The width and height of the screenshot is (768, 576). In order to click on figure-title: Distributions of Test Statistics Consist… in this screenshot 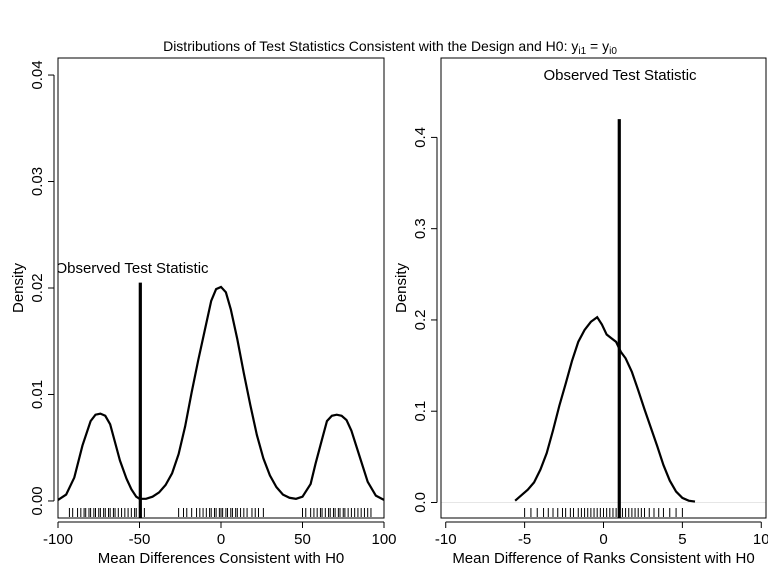, I will do `click(390, 47)`.